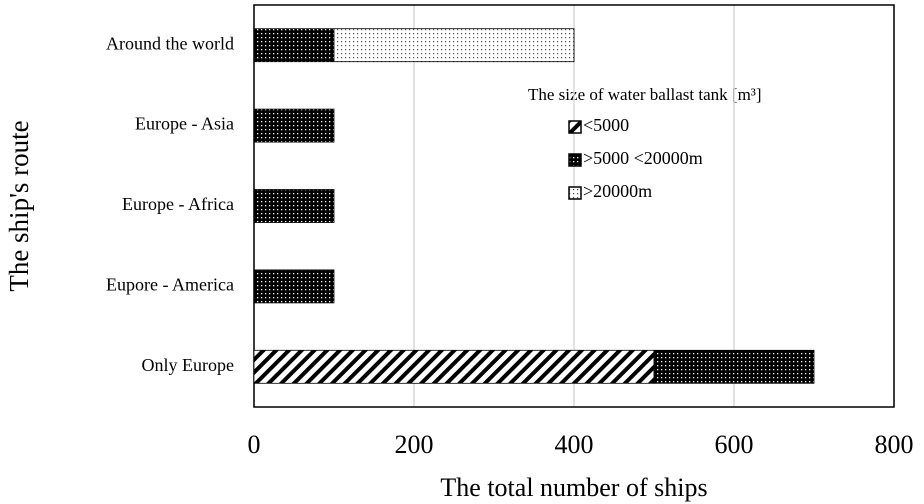  I want to click on y-tick-label: Europe - Asia, so click(184, 124).